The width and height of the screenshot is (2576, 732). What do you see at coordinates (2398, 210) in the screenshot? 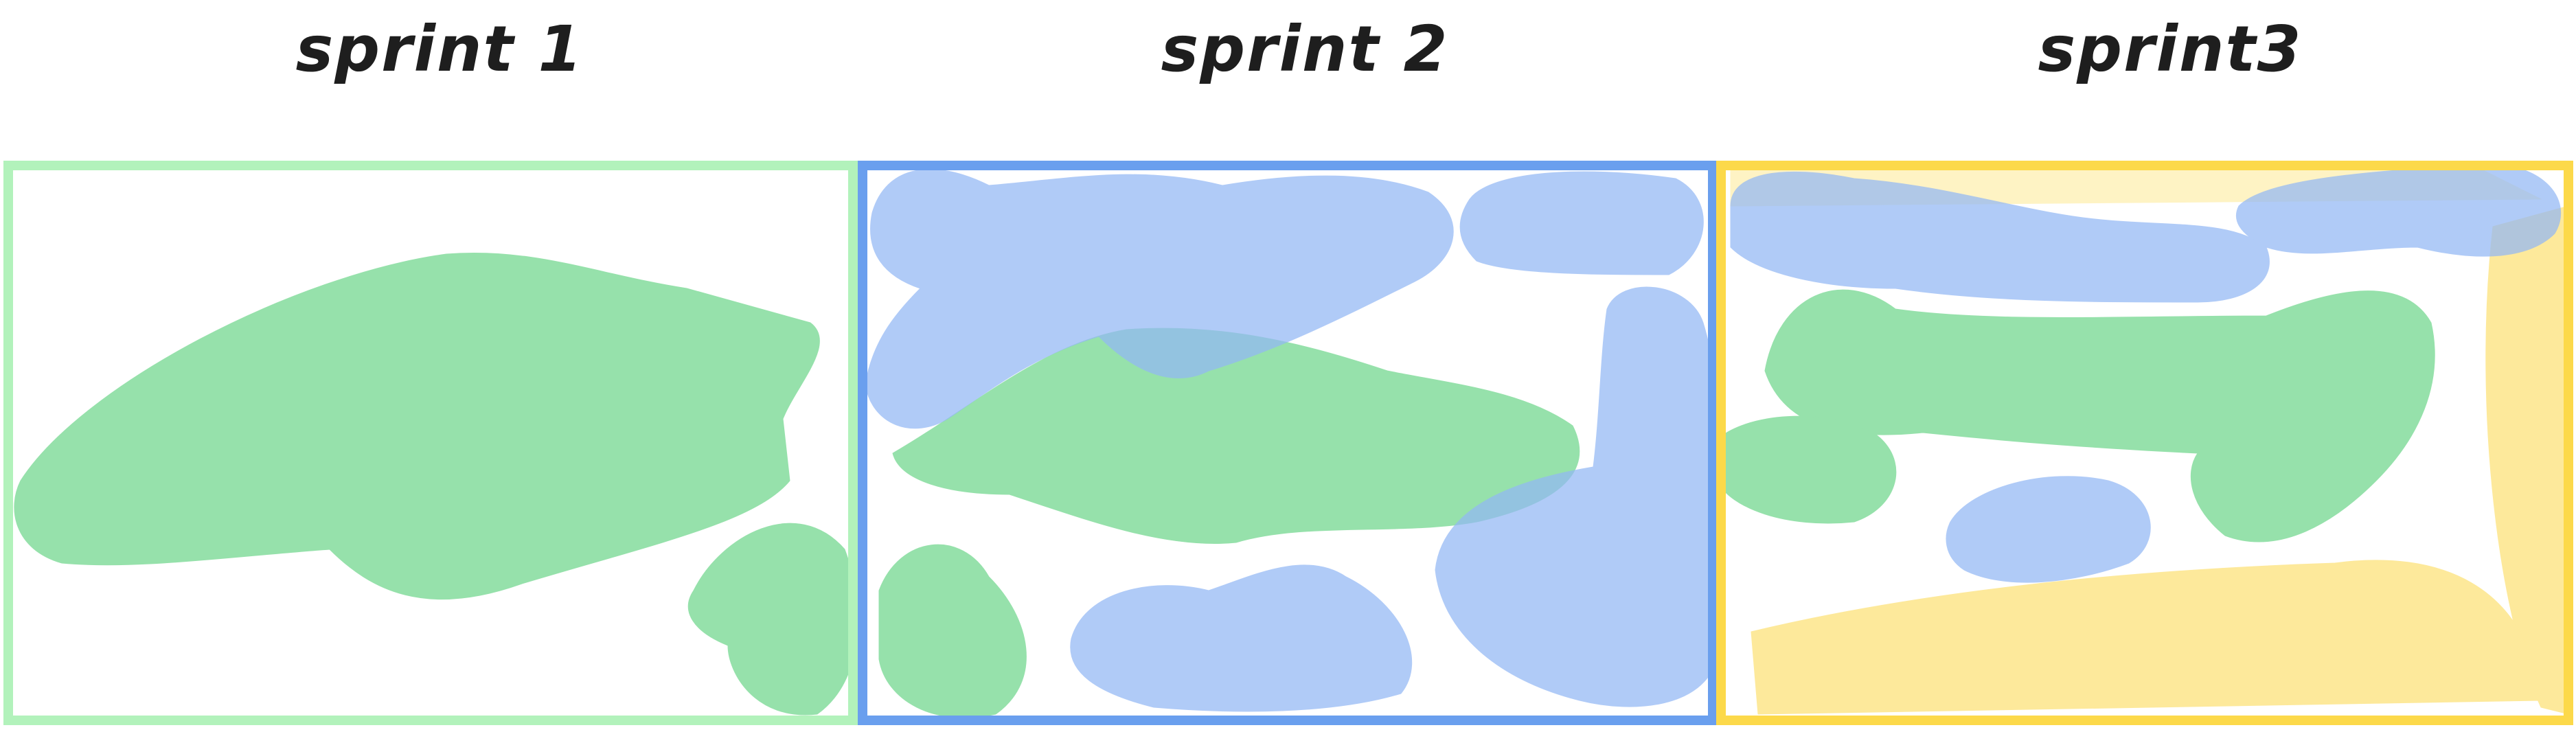
I see `blue-scribble-sprint3-topright` at bounding box center [2398, 210].